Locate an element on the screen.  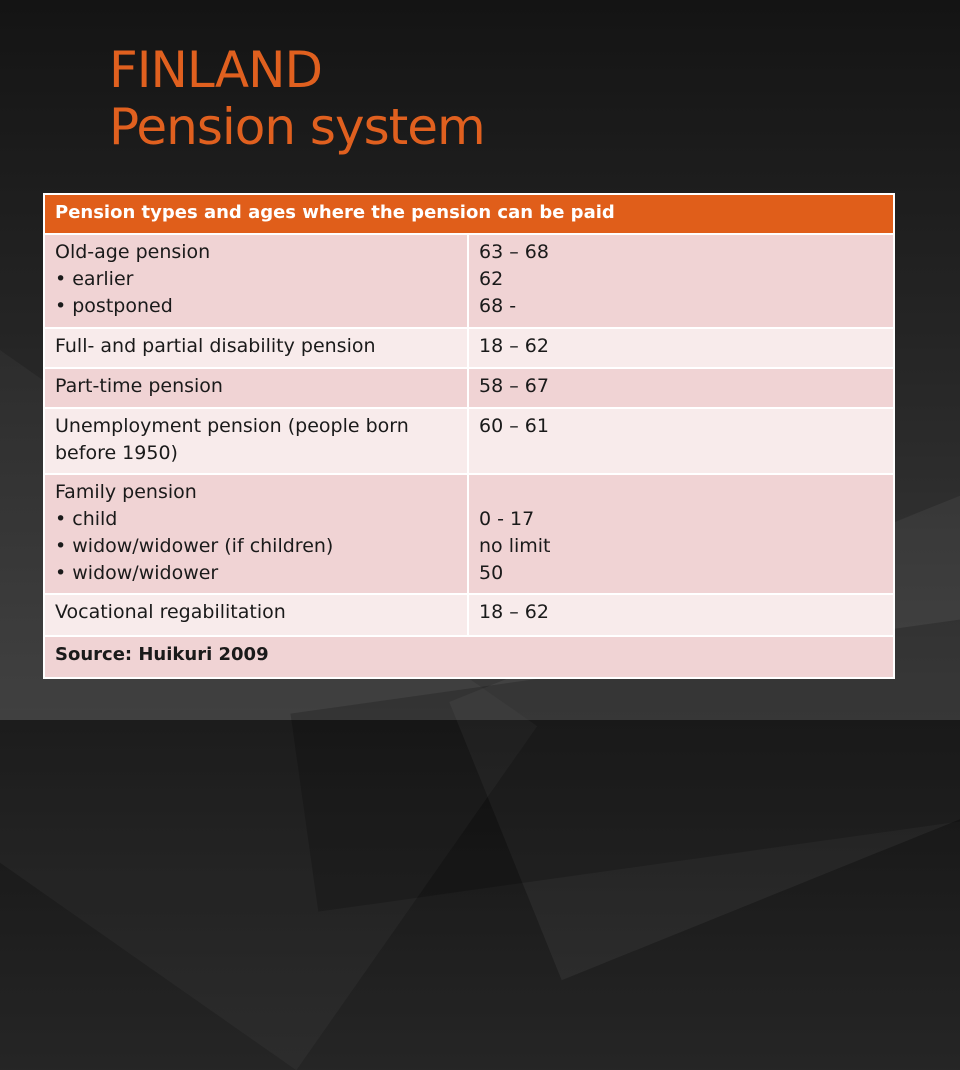
table-row: Part-time pension 58 – 67 is located at coordinates (469, 388).